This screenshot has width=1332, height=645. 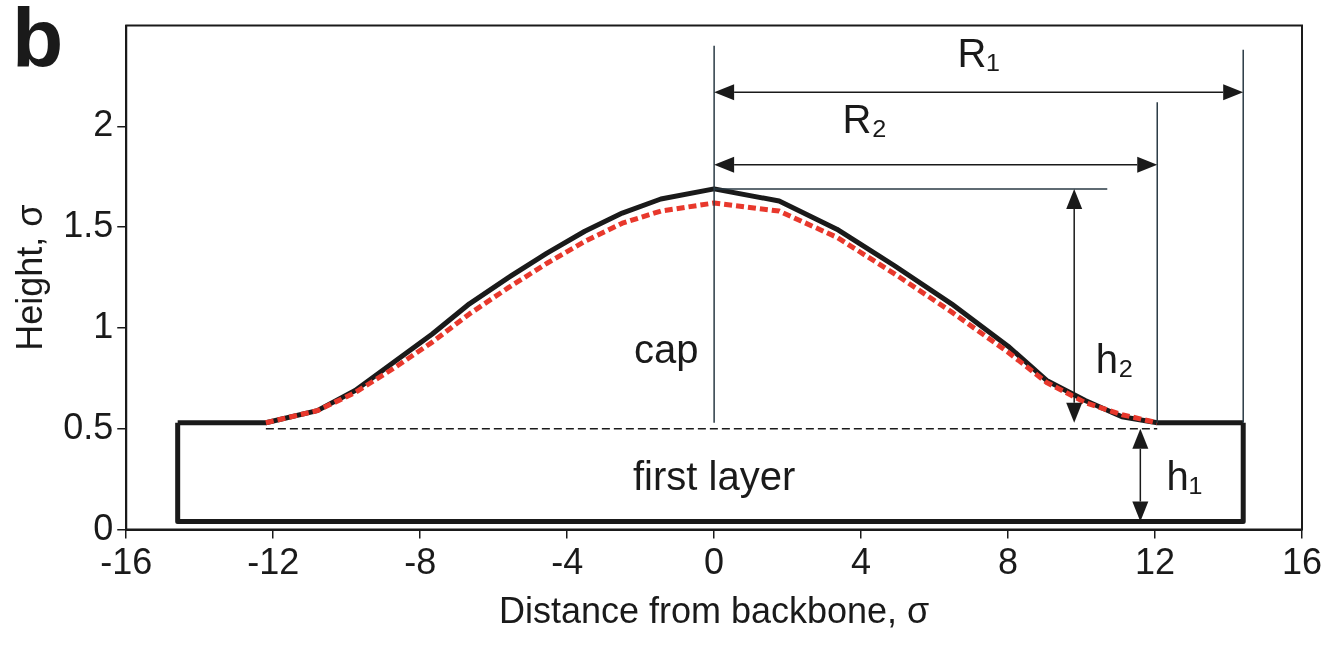 What do you see at coordinates (103, 124) in the screenshot?
I see `y-tick-label: 2` at bounding box center [103, 124].